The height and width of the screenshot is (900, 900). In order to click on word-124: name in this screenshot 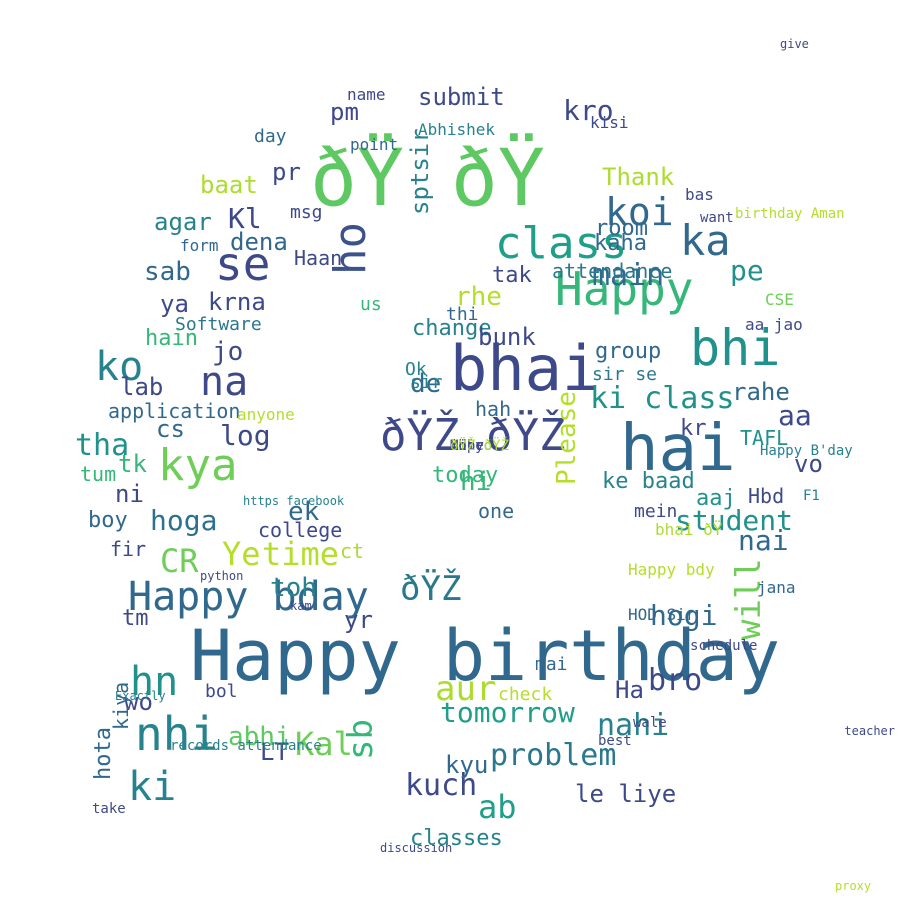, I will do `click(366, 94)`.